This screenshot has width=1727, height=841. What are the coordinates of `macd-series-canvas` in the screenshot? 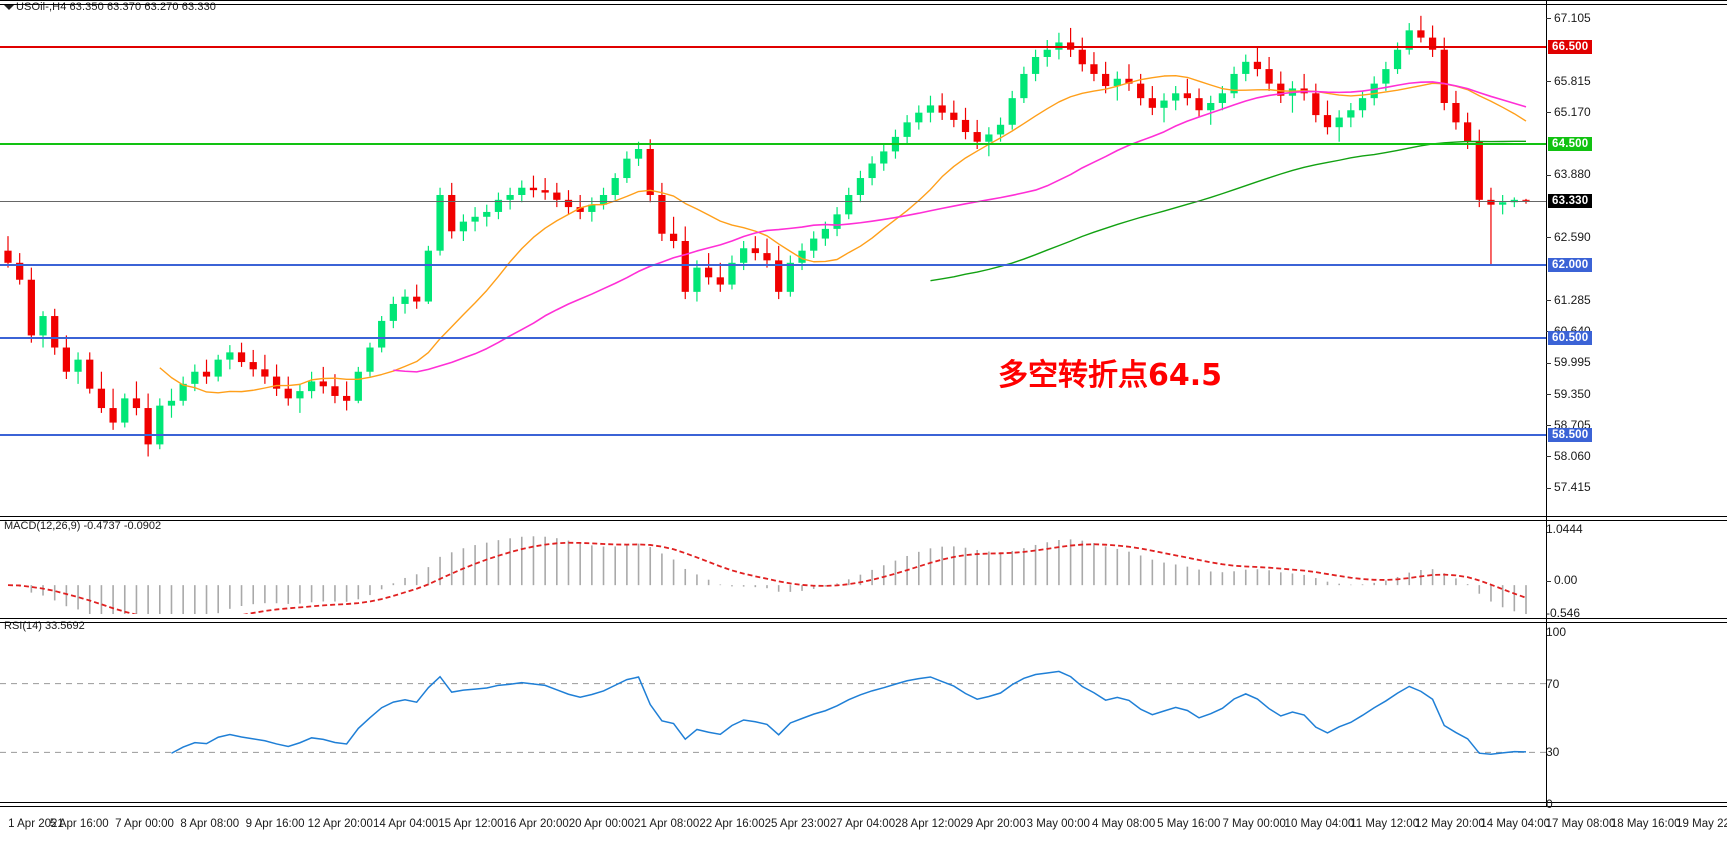 It's located at (767, 575).